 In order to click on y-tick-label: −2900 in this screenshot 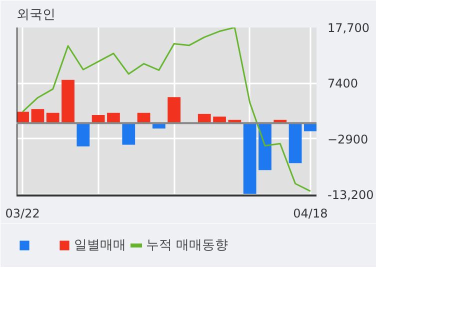, I will do `click(348, 139)`.